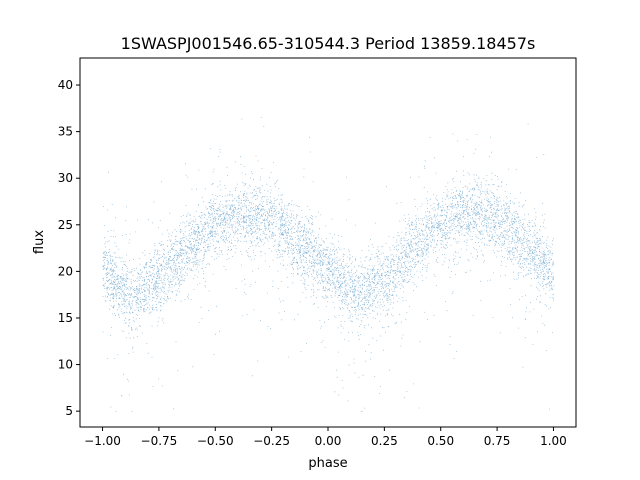 Image resolution: width=640 pixels, height=480 pixels. Describe the element at coordinates (65, 271) in the screenshot. I see `y-tick-label: 20` at that location.